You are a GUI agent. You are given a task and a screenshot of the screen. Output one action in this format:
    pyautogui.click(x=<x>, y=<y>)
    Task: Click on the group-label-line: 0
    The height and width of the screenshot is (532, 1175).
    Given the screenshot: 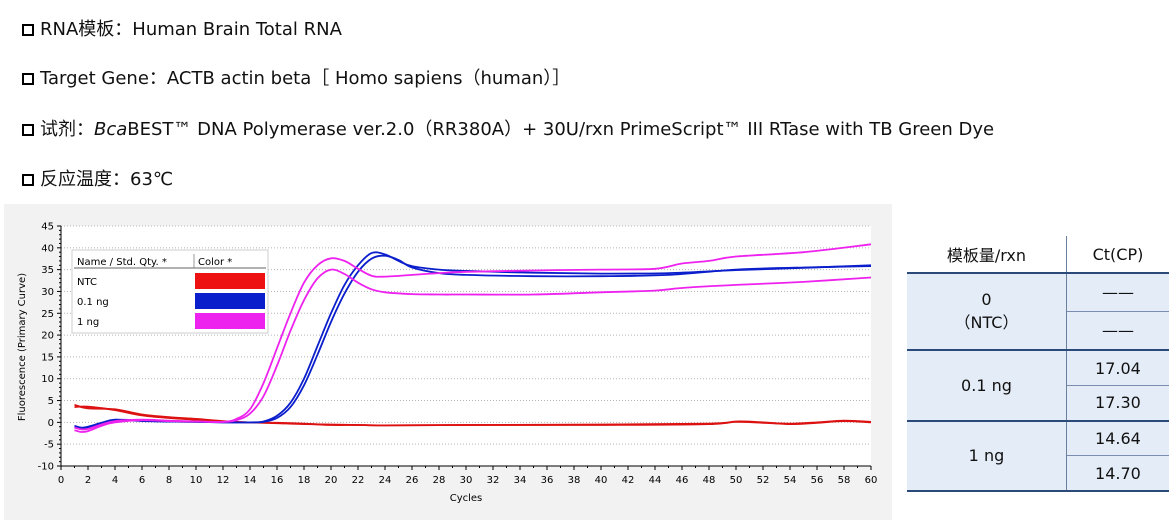 What is the action you would take?
    pyautogui.click(x=986, y=300)
    